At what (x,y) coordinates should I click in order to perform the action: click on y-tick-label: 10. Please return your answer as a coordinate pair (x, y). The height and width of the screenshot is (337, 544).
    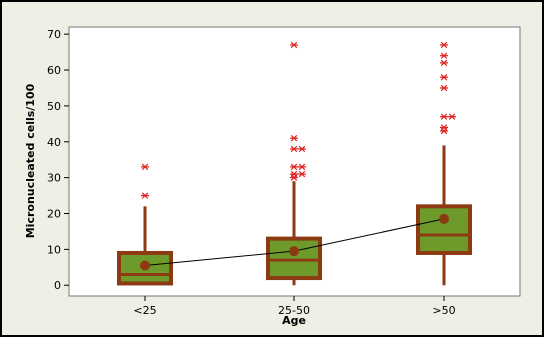
    Looking at the image, I should click on (54, 249).